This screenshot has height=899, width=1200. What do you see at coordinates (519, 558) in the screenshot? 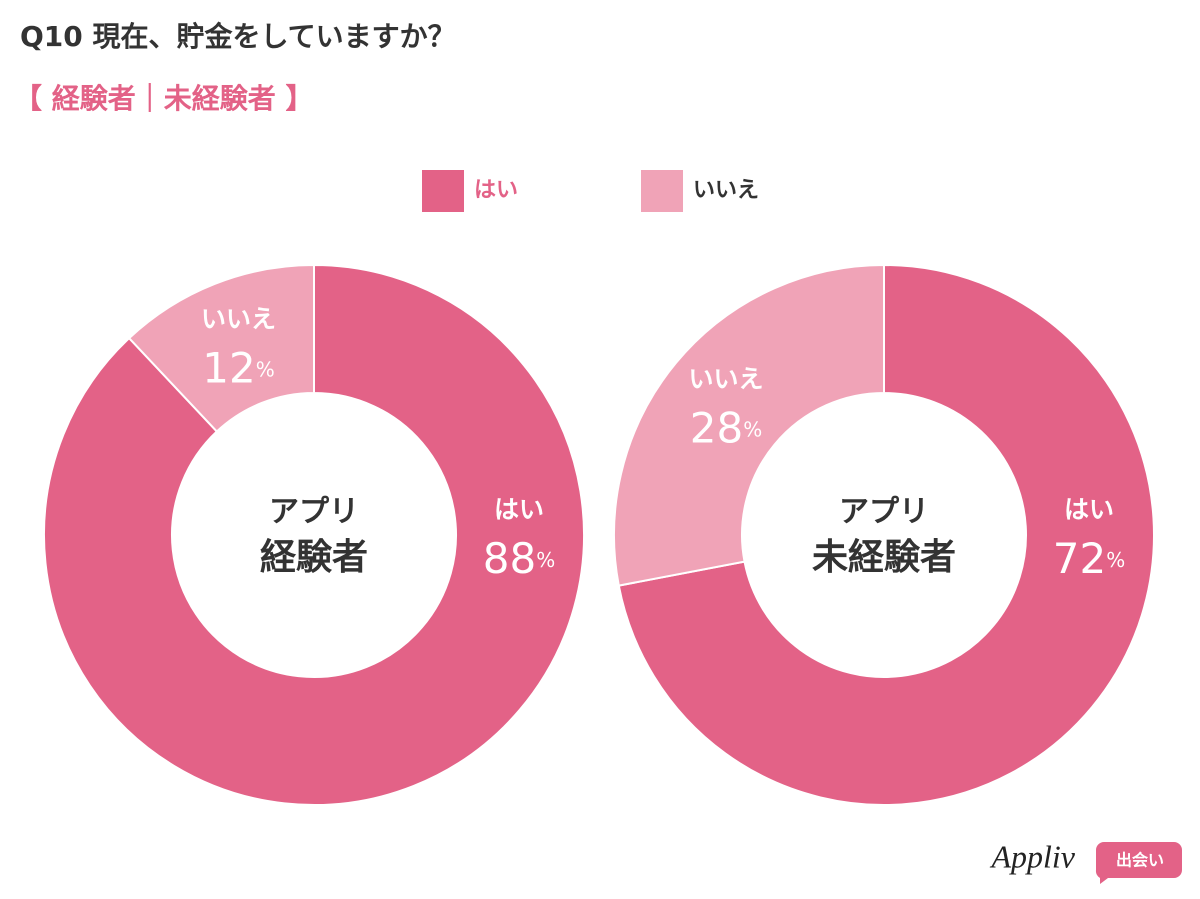
I see `segment-value: 88%` at bounding box center [519, 558].